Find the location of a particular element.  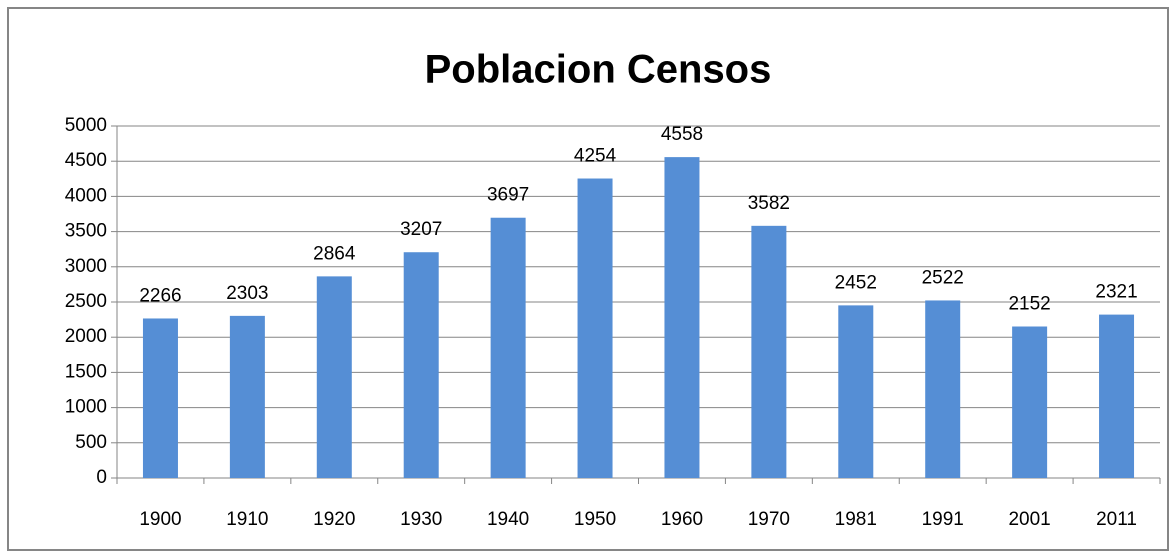

y-tick-label: 5000 is located at coordinates (86, 125).